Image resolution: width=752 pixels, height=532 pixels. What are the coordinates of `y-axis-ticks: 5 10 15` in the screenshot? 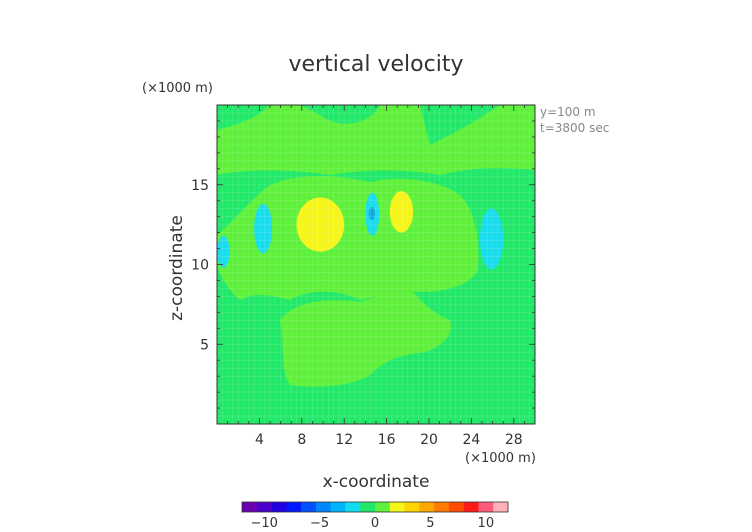 It's located at (200, 266).